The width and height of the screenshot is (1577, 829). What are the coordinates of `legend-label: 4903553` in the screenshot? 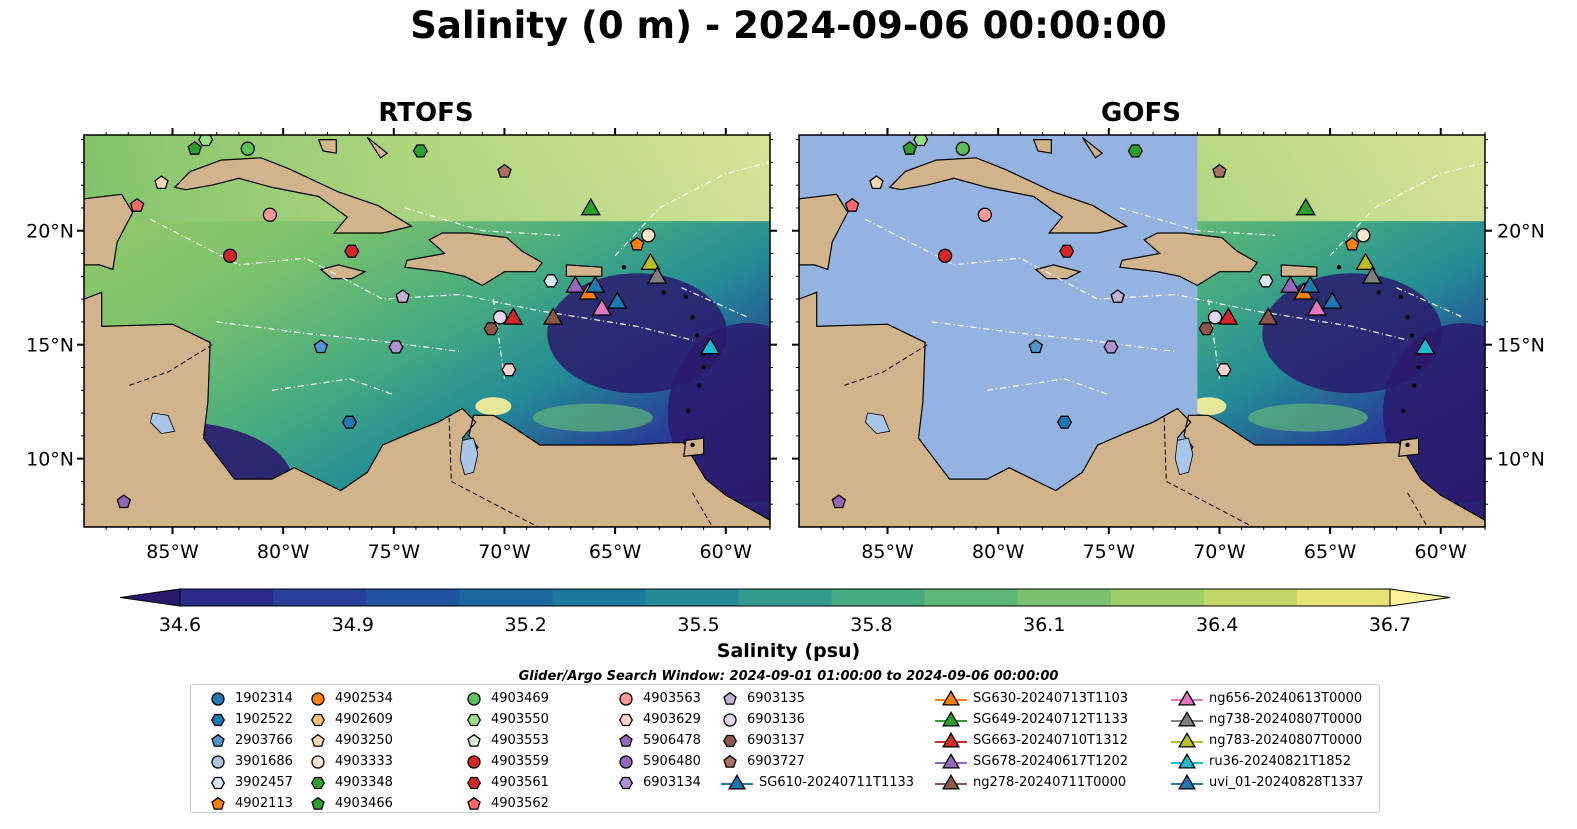 It's located at (520, 740).